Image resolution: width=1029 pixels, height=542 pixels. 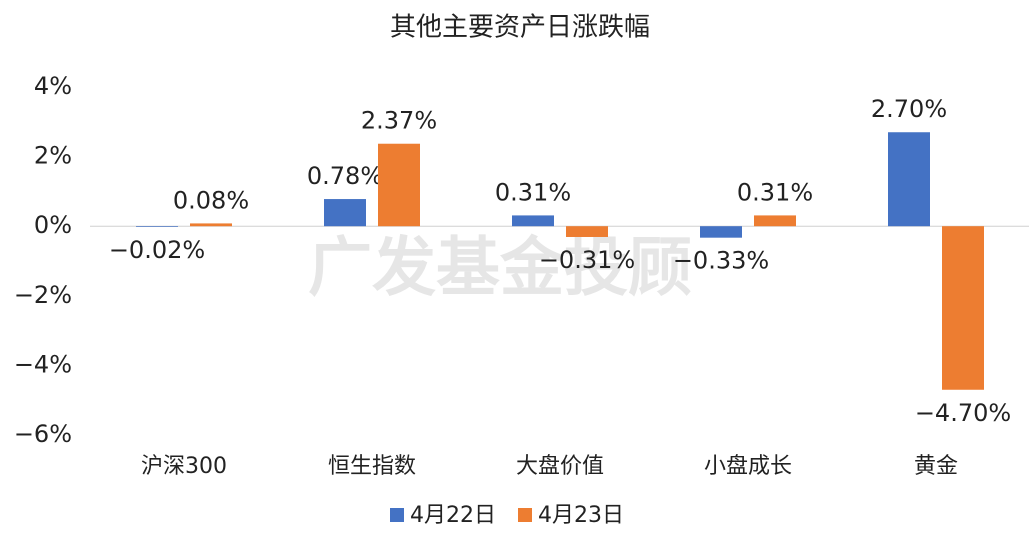 I want to click on value-label: −0.31%, so click(x=587, y=260).